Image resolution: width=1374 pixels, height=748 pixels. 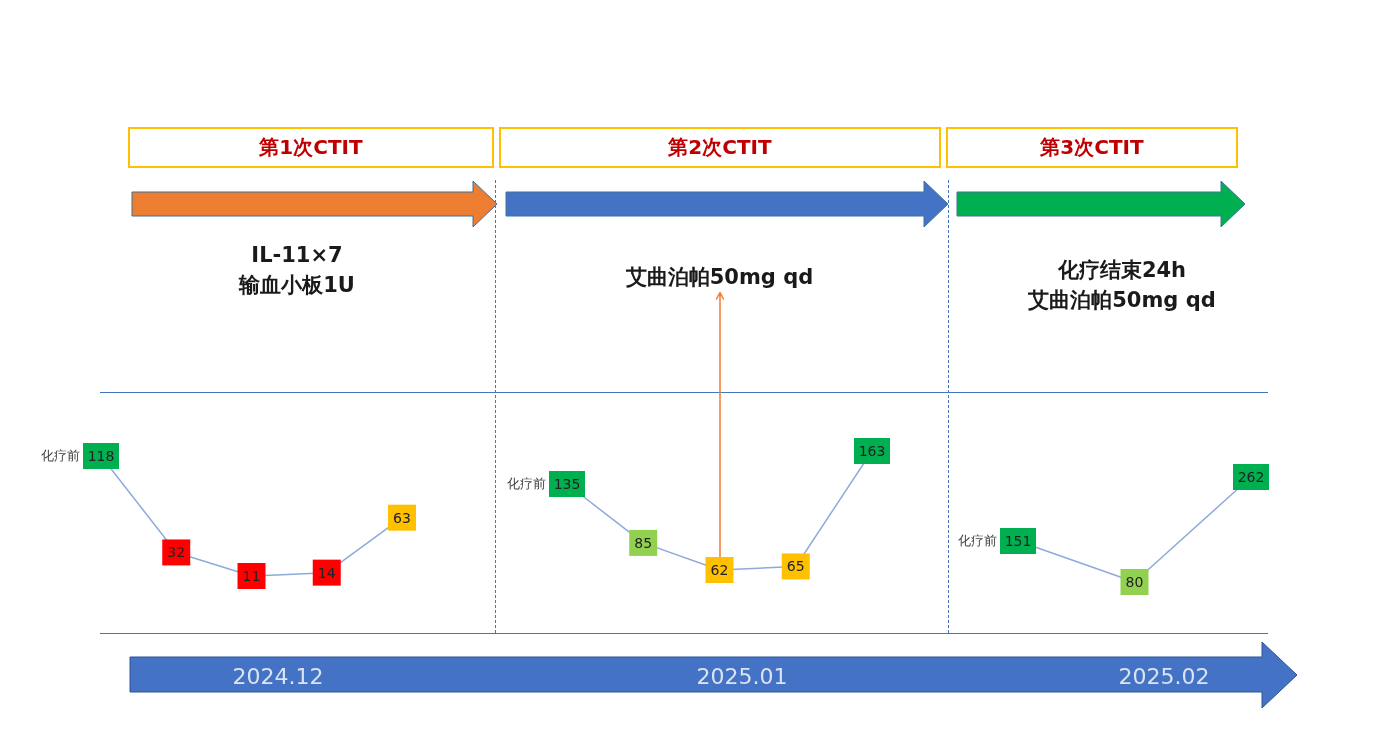 What do you see at coordinates (311, 147) in the screenshot?
I see `chart-title: 第1次CTIT` at bounding box center [311, 147].